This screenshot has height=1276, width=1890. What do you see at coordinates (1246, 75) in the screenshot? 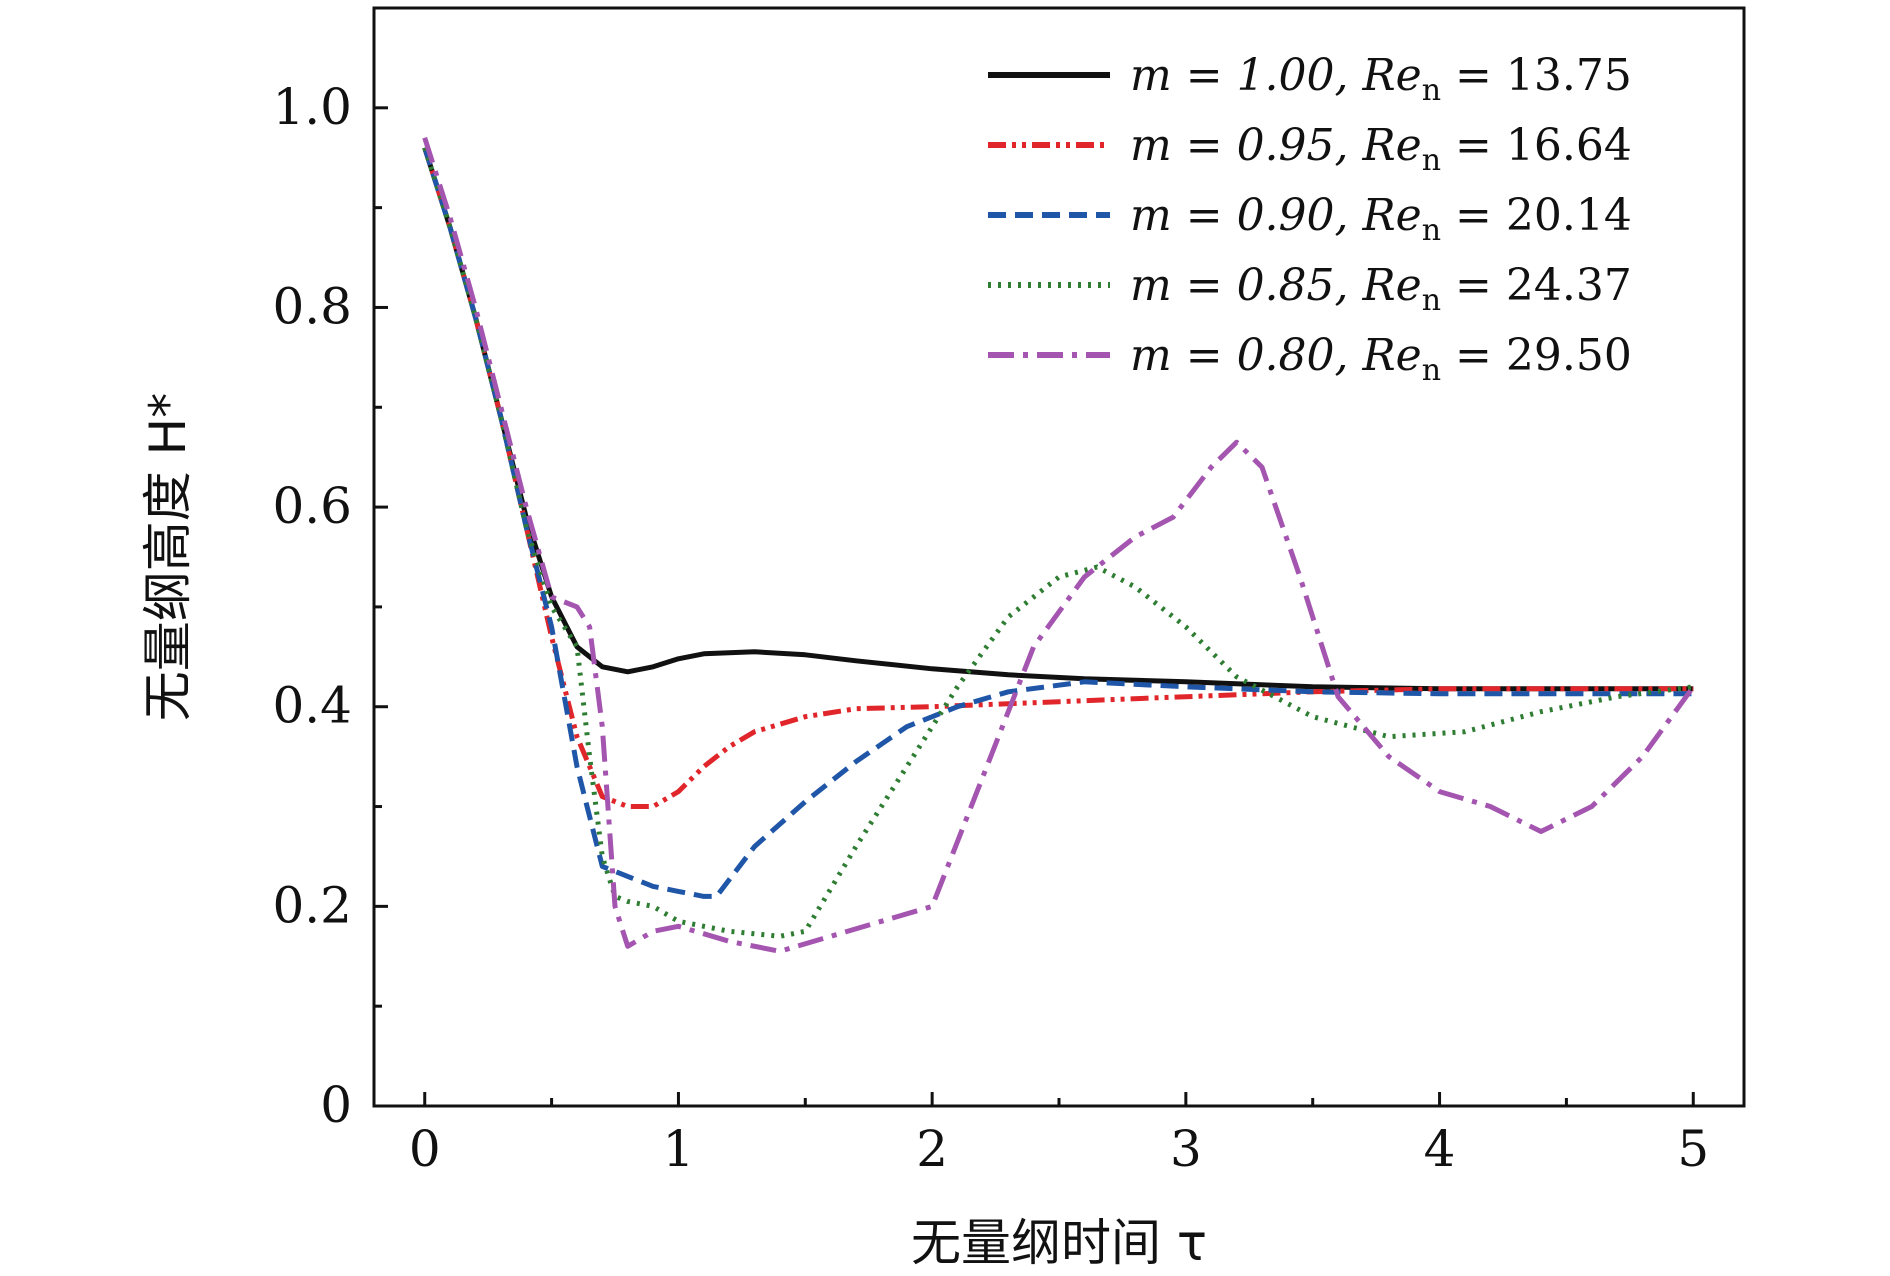
I see `legend-m: m = 1.00,` at bounding box center [1246, 75].